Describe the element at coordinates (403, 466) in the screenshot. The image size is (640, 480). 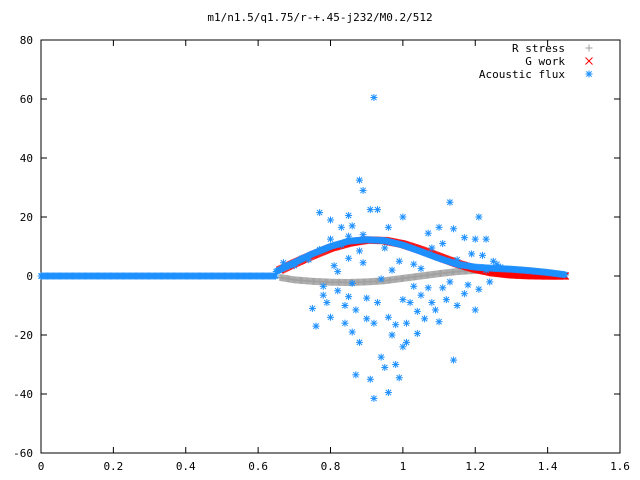
I see `x-tick-label: 1` at that location.